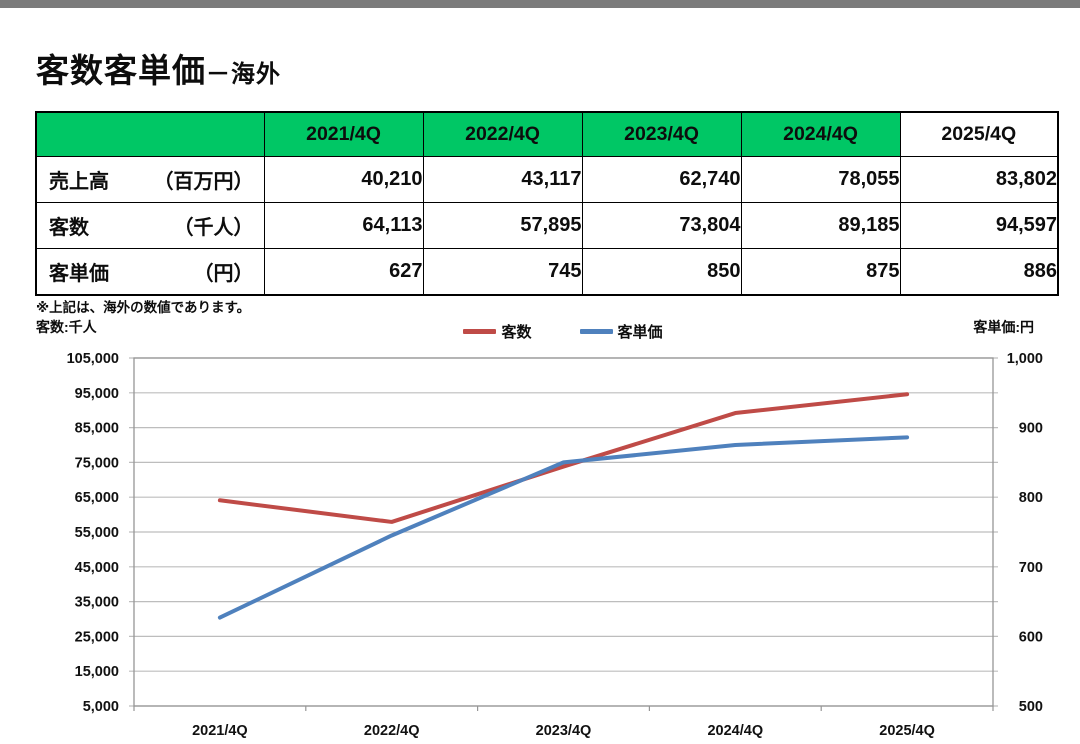  I want to click on cell-value: 94,597, so click(979, 225).